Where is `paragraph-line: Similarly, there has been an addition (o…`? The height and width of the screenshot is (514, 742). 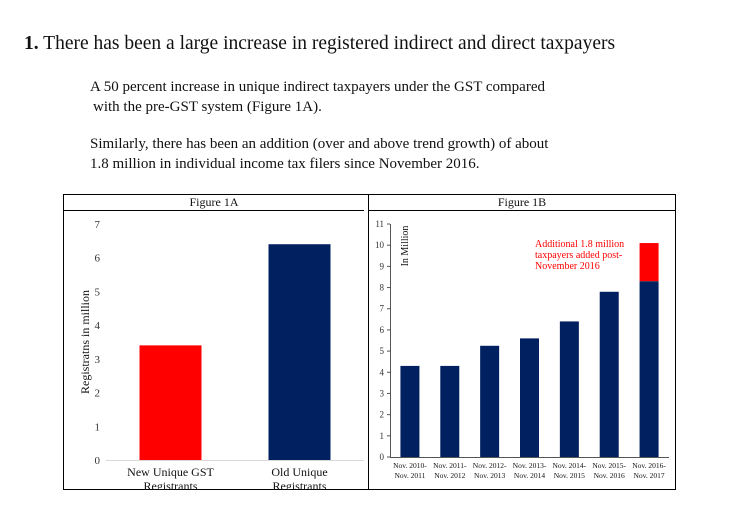
paragraph-line: Similarly, there has been an addition (o… is located at coordinates (319, 144).